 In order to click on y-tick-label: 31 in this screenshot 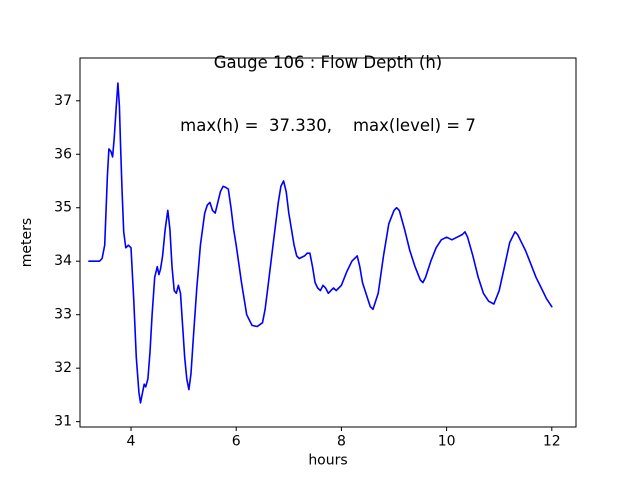, I will do `click(63, 422)`.